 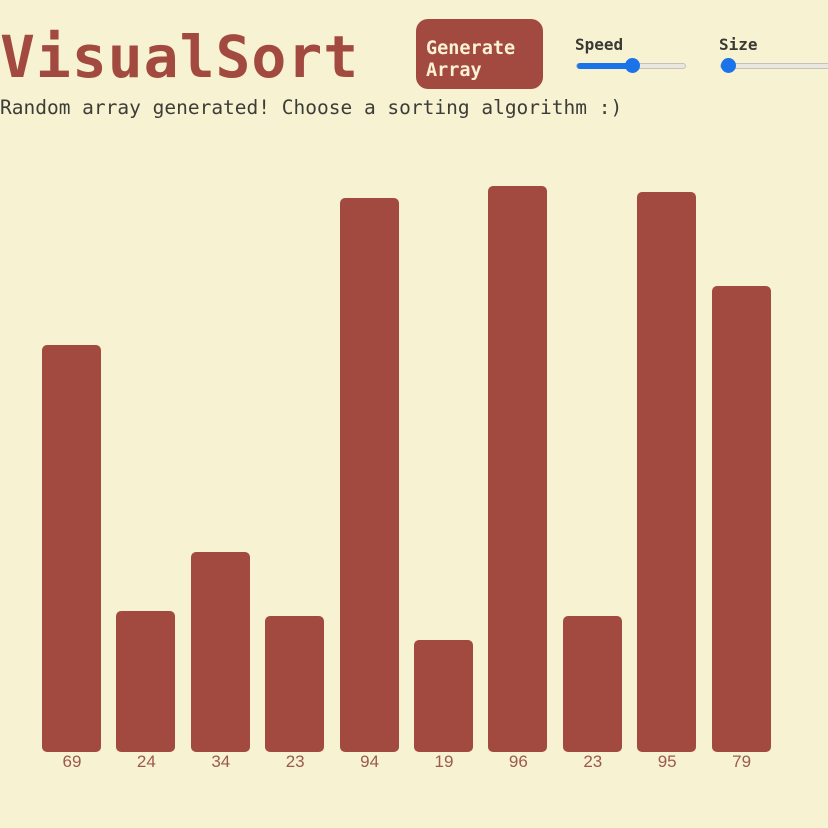 I want to click on bar-value-label: 94, so click(x=370, y=761).